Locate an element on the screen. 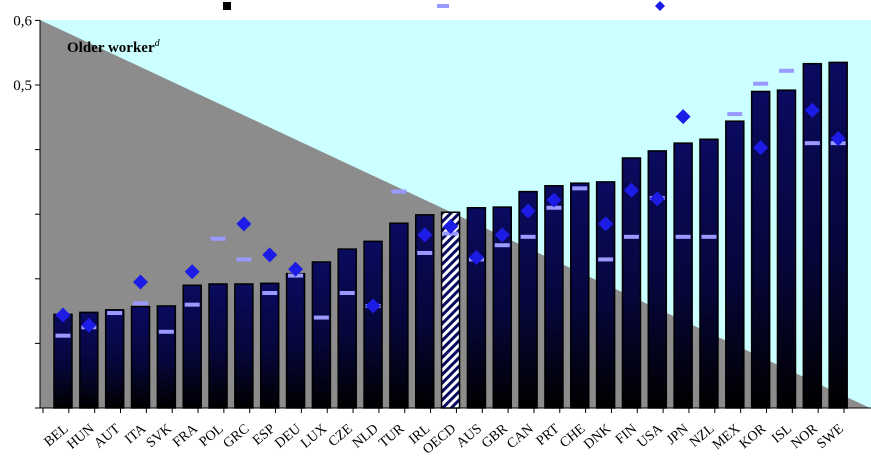 Image resolution: width=871 pixels, height=465 pixels. diamond-marker-fra is located at coordinates (192, 272).